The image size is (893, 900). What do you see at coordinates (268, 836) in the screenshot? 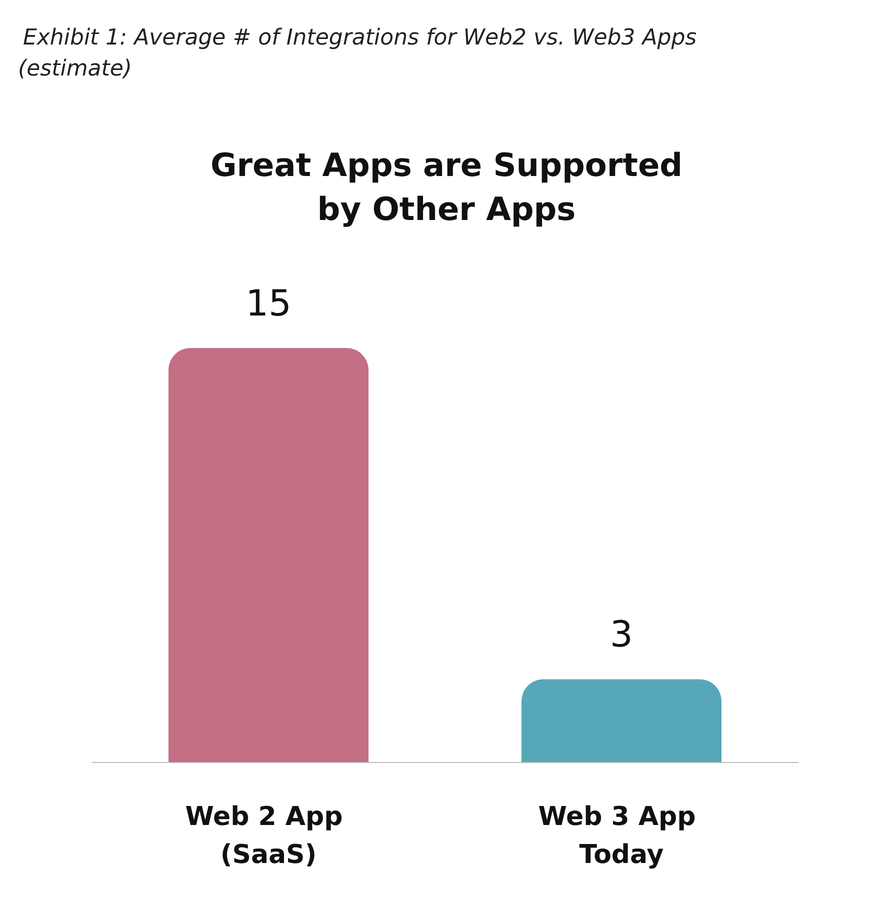
I see `x-tick-label: Web 2 App (SaaS)` at bounding box center [268, 836].